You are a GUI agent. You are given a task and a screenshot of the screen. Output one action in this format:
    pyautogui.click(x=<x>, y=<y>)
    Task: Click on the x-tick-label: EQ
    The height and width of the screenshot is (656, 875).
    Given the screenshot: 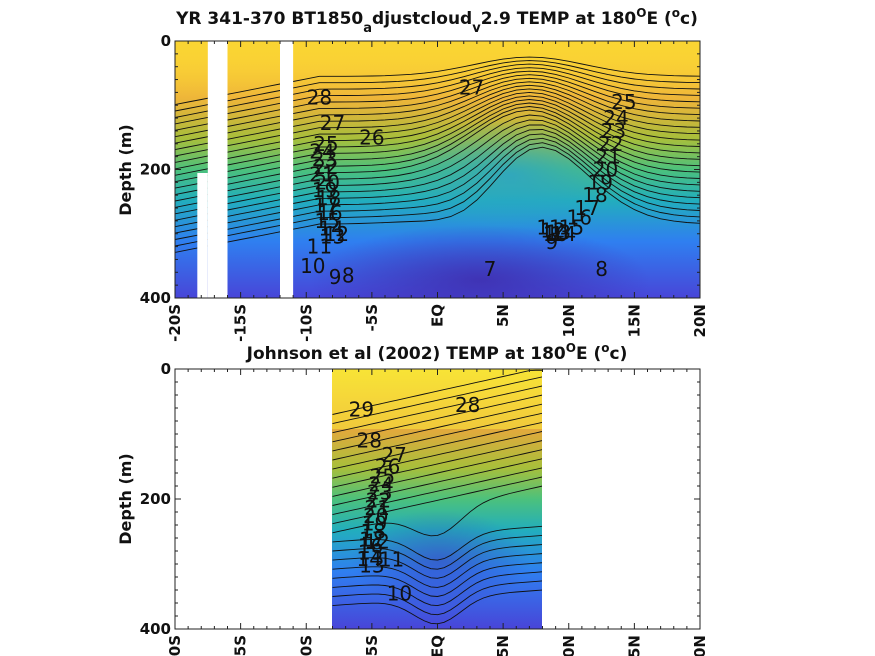 What is the action you would take?
    pyautogui.click(x=438, y=315)
    